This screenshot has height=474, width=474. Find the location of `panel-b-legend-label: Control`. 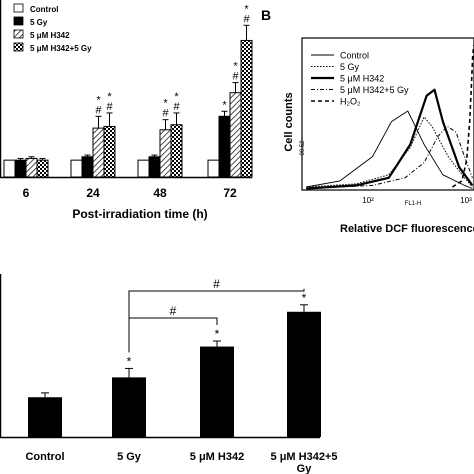

panel-b-legend-label: Control is located at coordinates (354, 56).